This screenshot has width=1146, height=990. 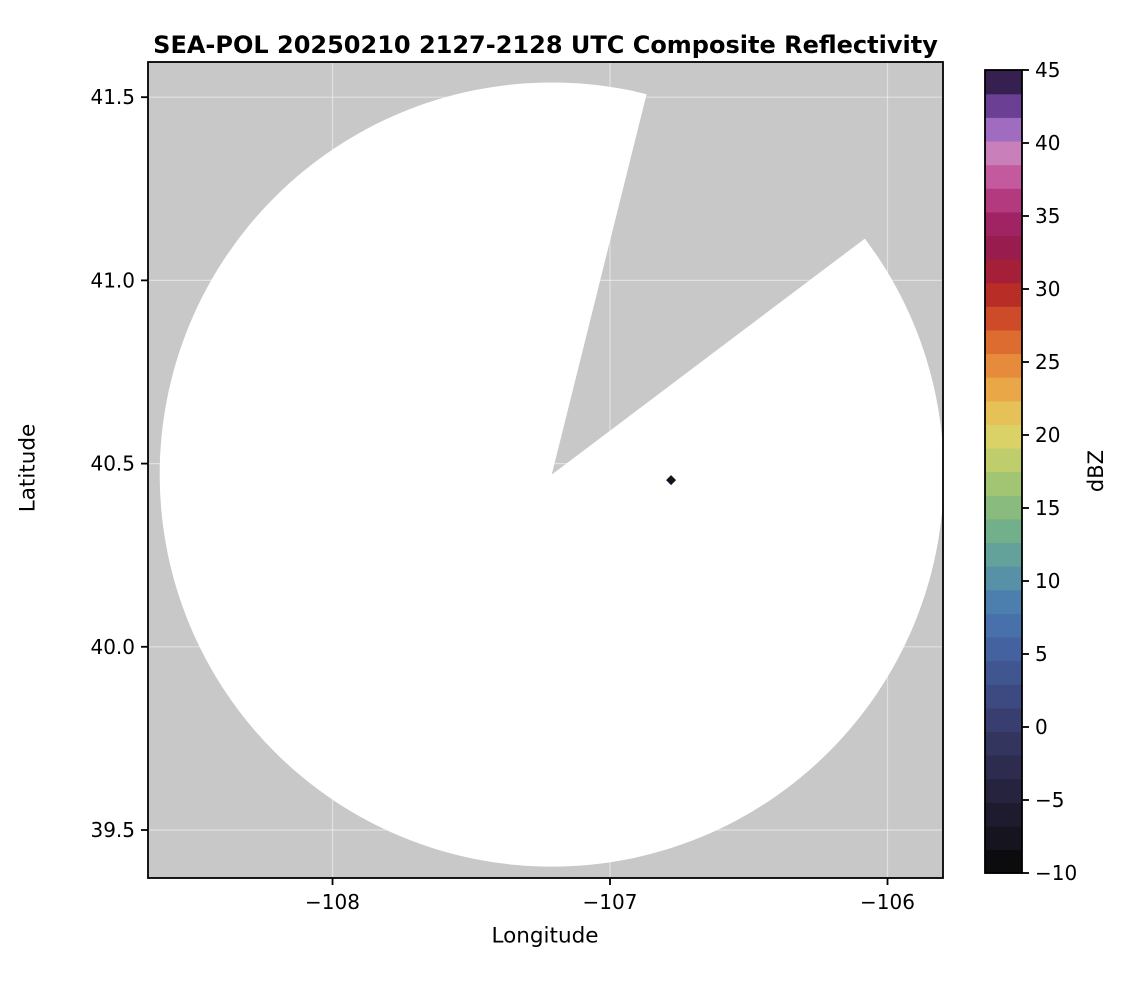 What do you see at coordinates (1047, 70) in the screenshot?
I see `colorbar-tick-label: 45` at bounding box center [1047, 70].